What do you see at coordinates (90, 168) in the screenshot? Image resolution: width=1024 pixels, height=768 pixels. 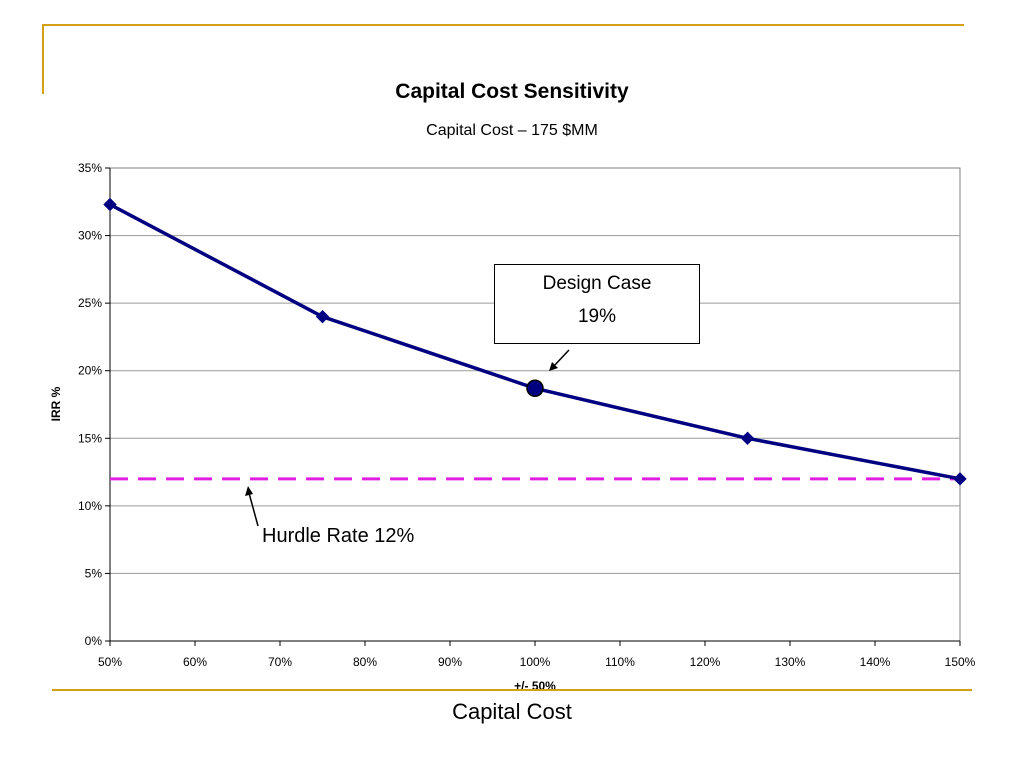 I see `y-tick-label: 35%` at bounding box center [90, 168].